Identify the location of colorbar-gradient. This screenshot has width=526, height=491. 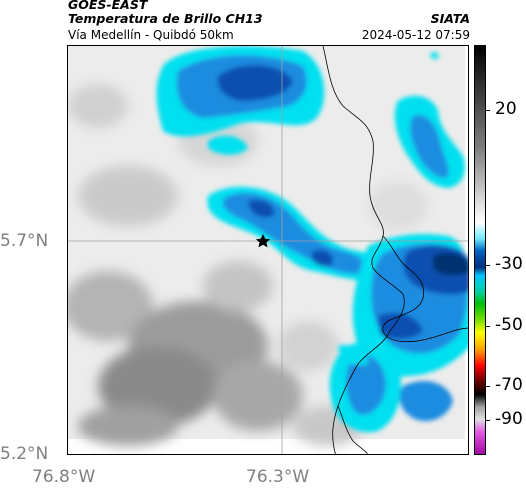
(480, 250).